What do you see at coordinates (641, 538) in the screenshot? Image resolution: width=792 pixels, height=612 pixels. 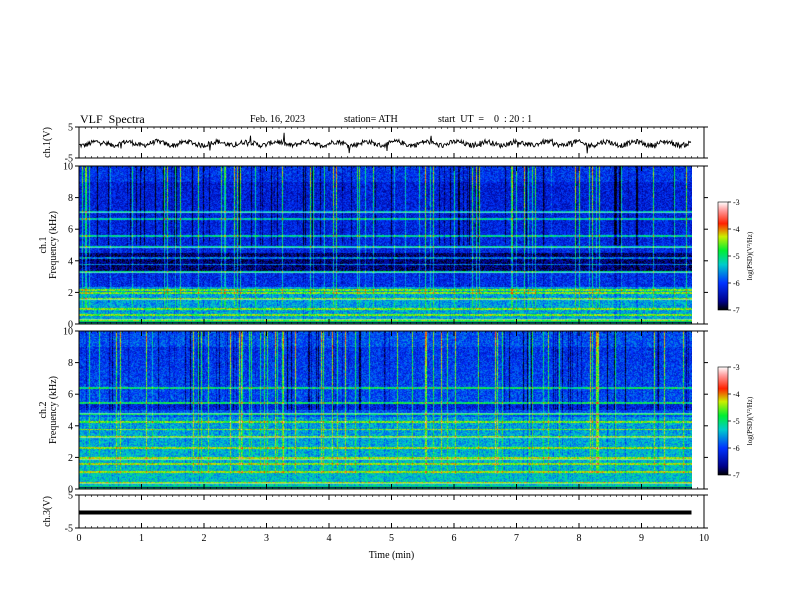 I see `x-tick-label: 9` at bounding box center [641, 538].